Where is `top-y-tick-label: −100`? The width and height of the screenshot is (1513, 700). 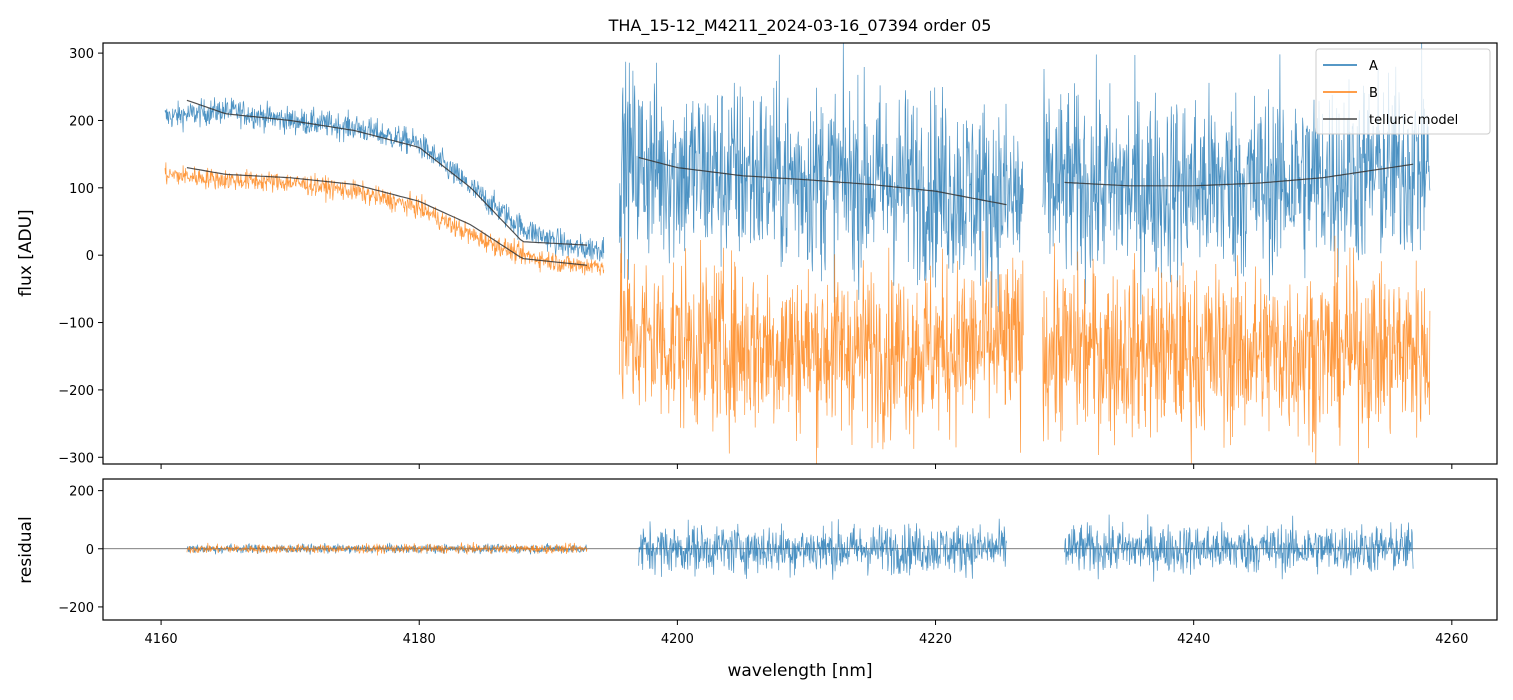 top-y-tick-label: −100 is located at coordinates (76, 324).